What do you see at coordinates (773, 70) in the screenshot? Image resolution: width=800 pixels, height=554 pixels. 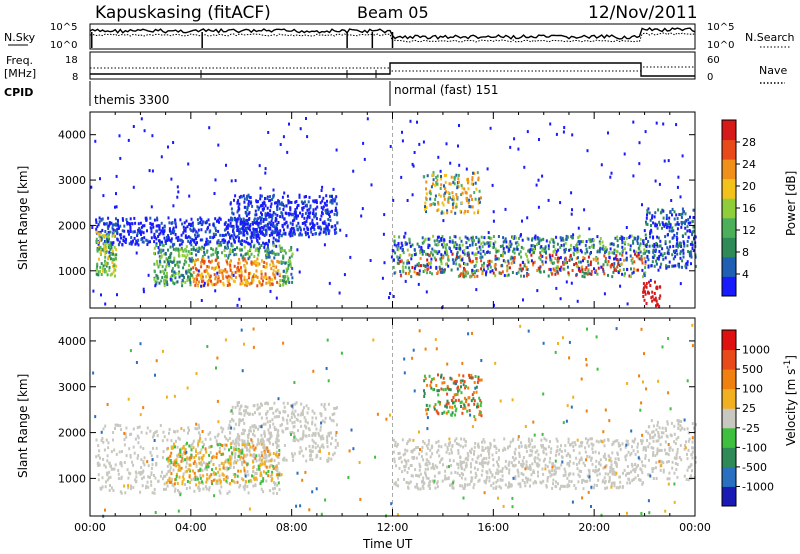 I see `nave-label: Nave` at bounding box center [773, 70].